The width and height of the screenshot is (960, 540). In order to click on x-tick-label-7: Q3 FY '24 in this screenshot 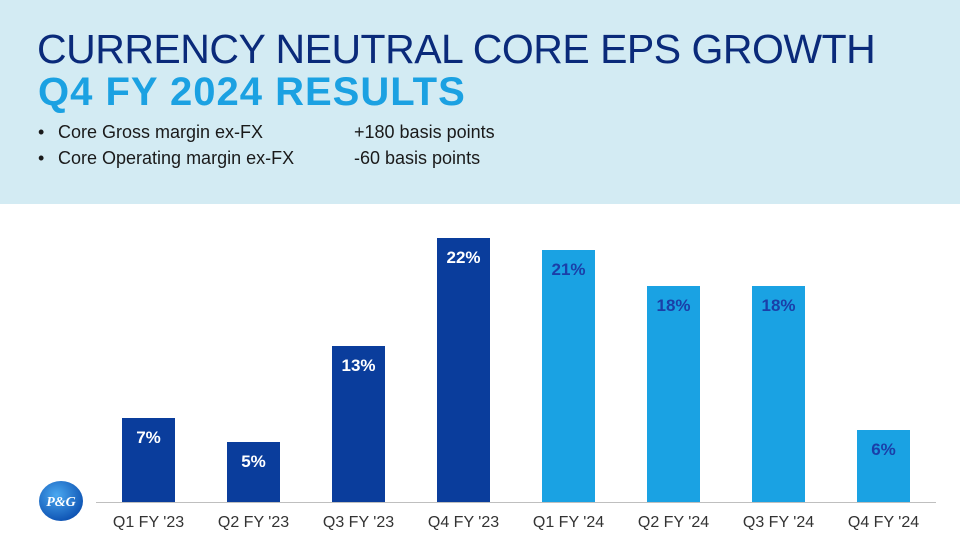, I will do `click(778, 522)`.